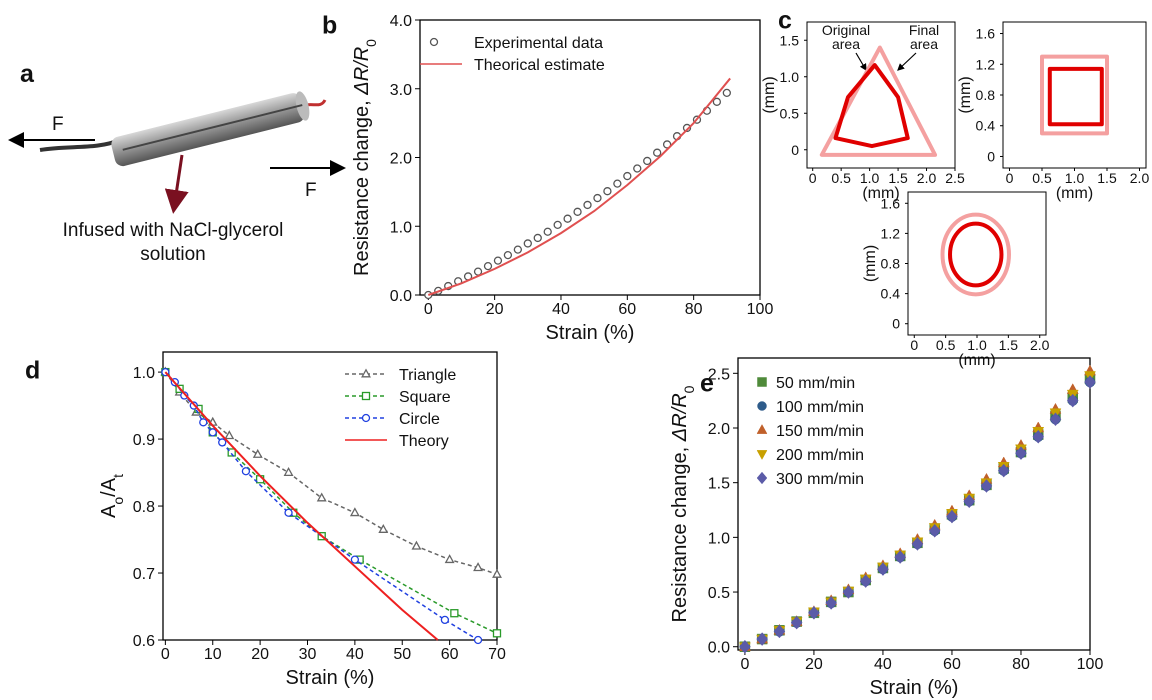  What do you see at coordinates (785, 21) in the screenshot?
I see `panel-label: c` at bounding box center [785, 21].